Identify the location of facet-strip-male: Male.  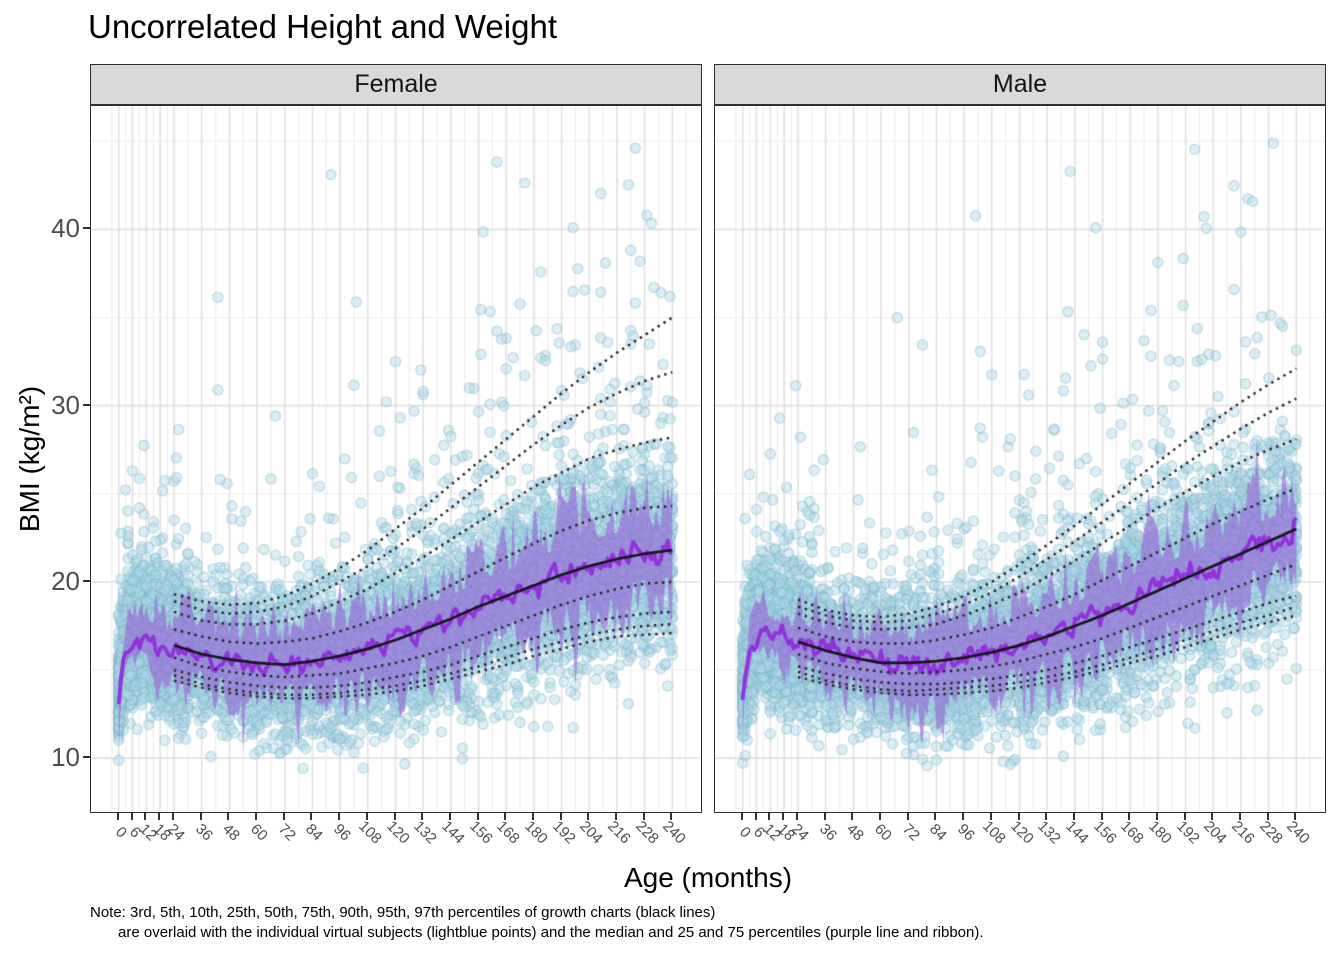
(1020, 84).